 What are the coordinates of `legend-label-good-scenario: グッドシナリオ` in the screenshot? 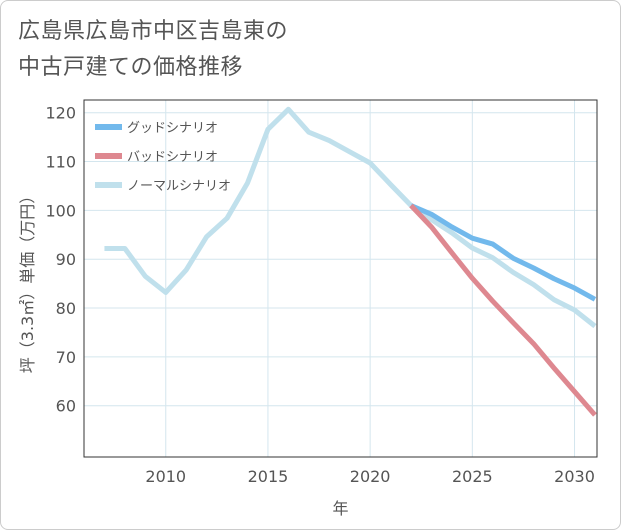 It's located at (172, 128).